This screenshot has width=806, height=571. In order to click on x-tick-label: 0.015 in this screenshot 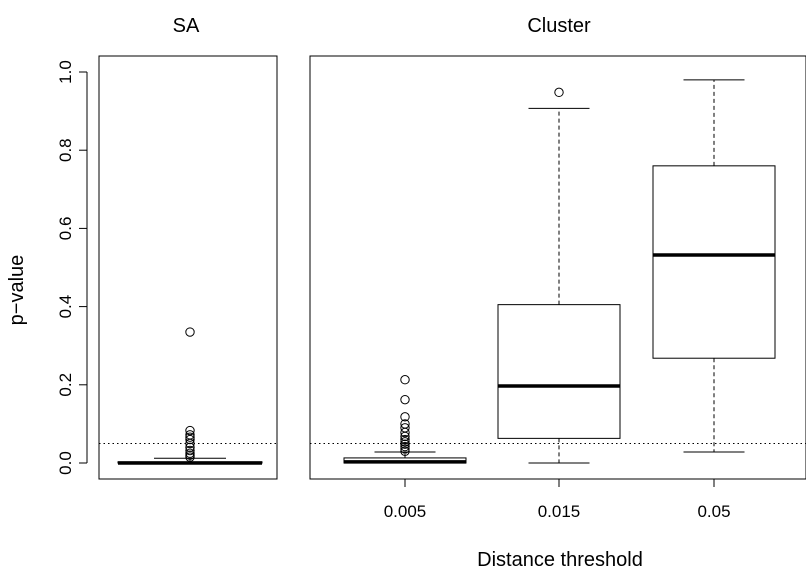, I will do `click(559, 511)`.